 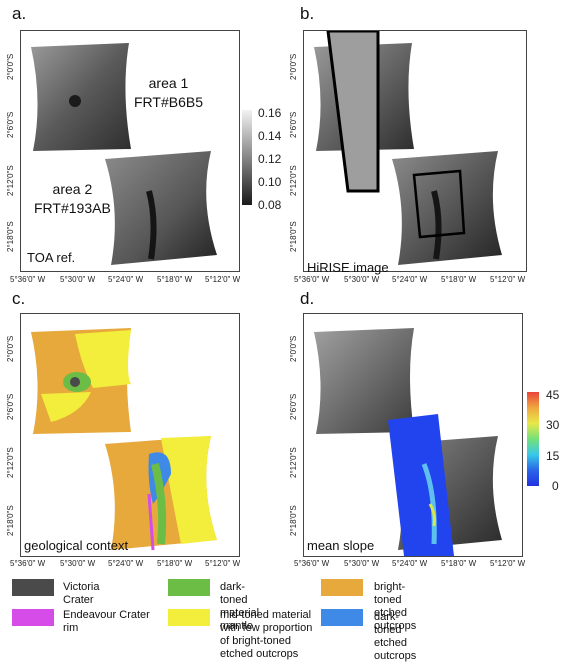 I want to click on panel-a-image, so click(x=124, y=154).